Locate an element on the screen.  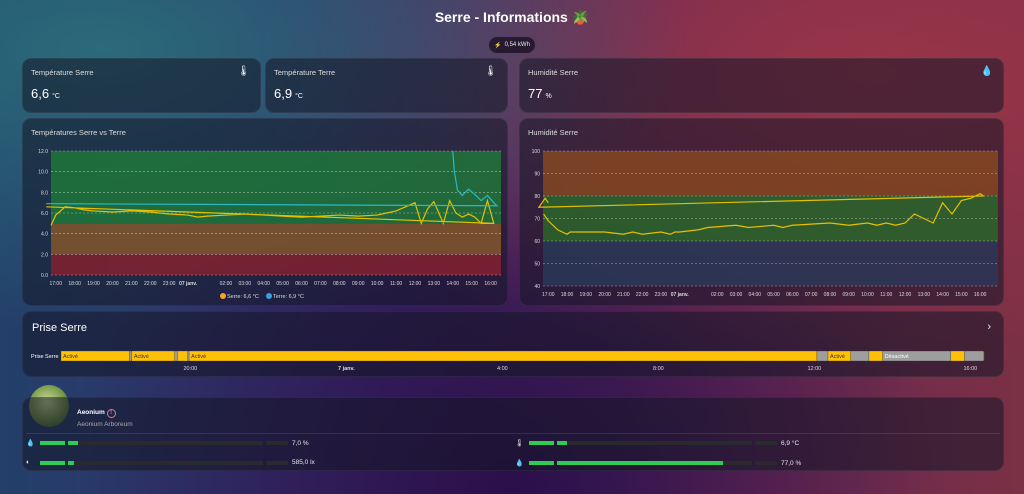
humidity-drop-icon: 💧 is located at coordinates (519, 463).